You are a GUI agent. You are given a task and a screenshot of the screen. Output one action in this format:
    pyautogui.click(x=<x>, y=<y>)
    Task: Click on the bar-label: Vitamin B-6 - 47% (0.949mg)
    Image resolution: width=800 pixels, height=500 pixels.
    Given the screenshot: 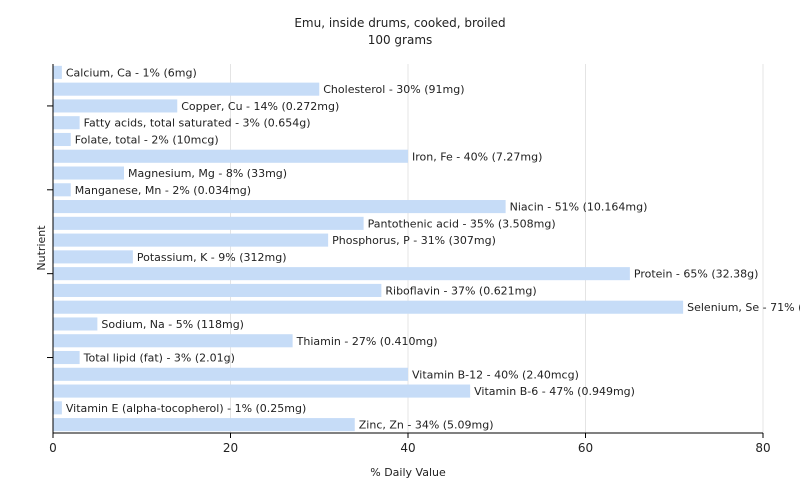 What is the action you would take?
    pyautogui.click(x=554, y=391)
    